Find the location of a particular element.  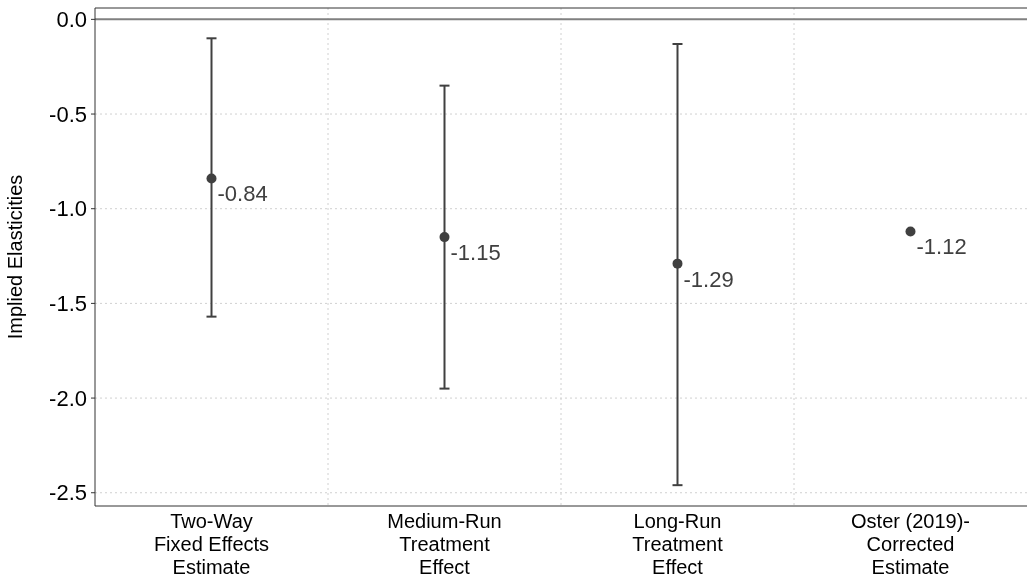

x-tick-label: Oster (2019)- Corrected Estimate is located at coordinates (910, 544).